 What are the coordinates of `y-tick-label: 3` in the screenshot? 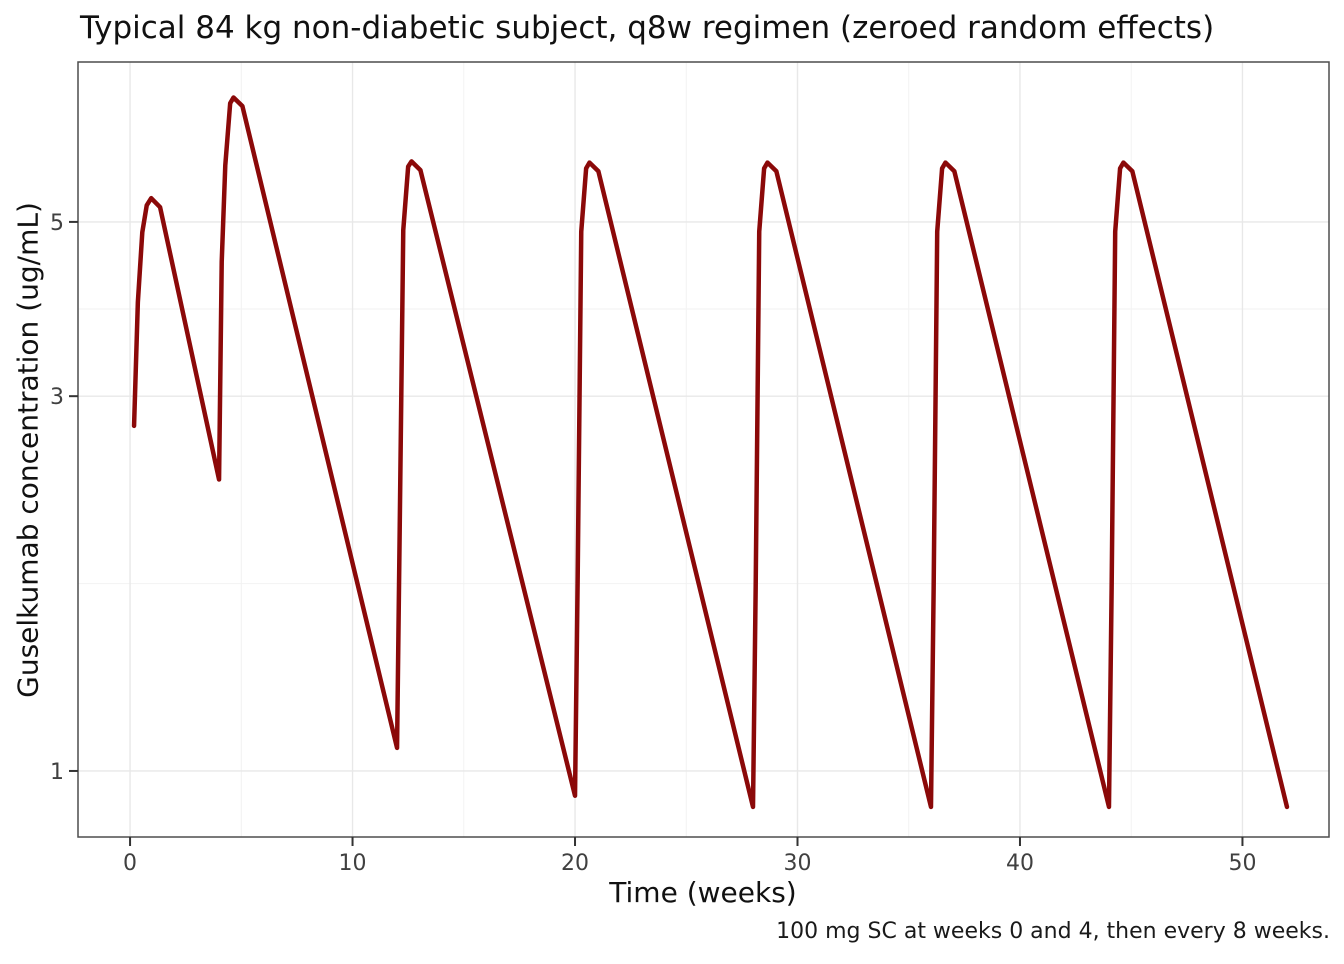 It's located at (57, 397).